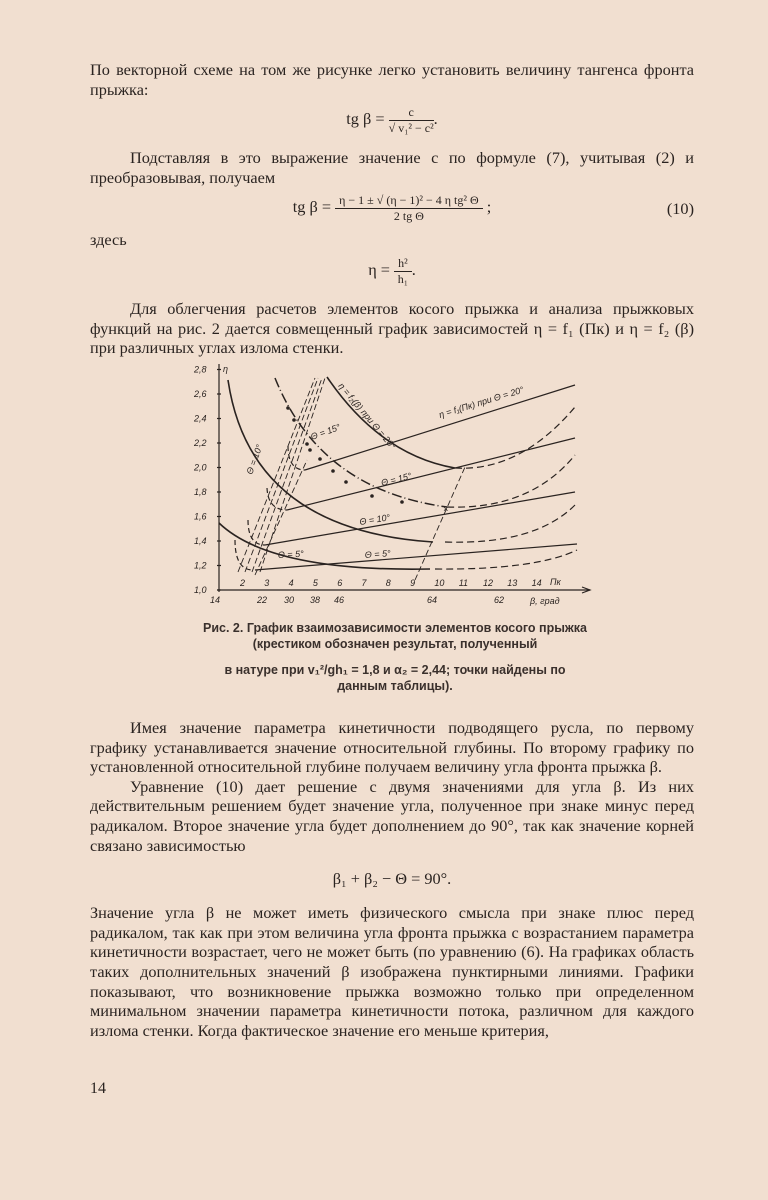 This screenshot has height=1200, width=768. What do you see at coordinates (499, 600) in the screenshot?
I see `x-tick-label-beta: 62` at bounding box center [499, 600].